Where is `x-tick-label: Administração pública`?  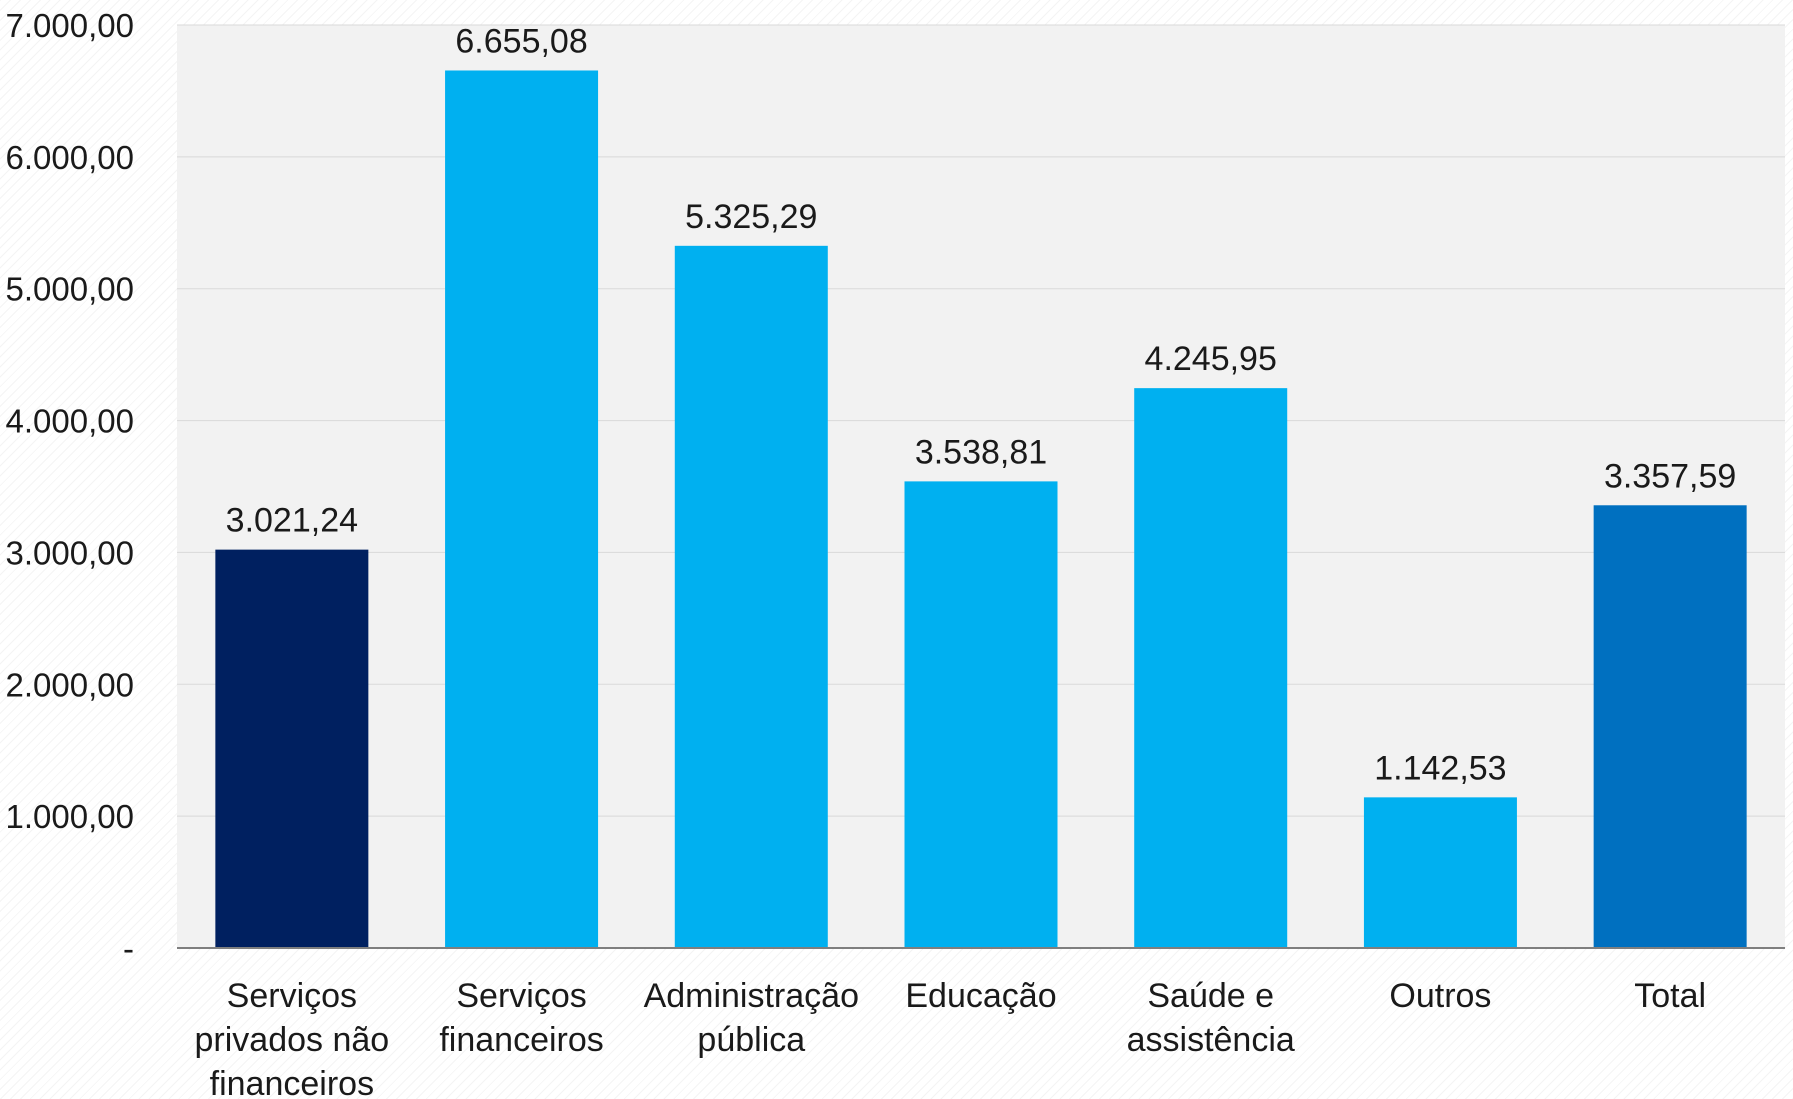 x-tick-label: Administração pública is located at coordinates (751, 1018).